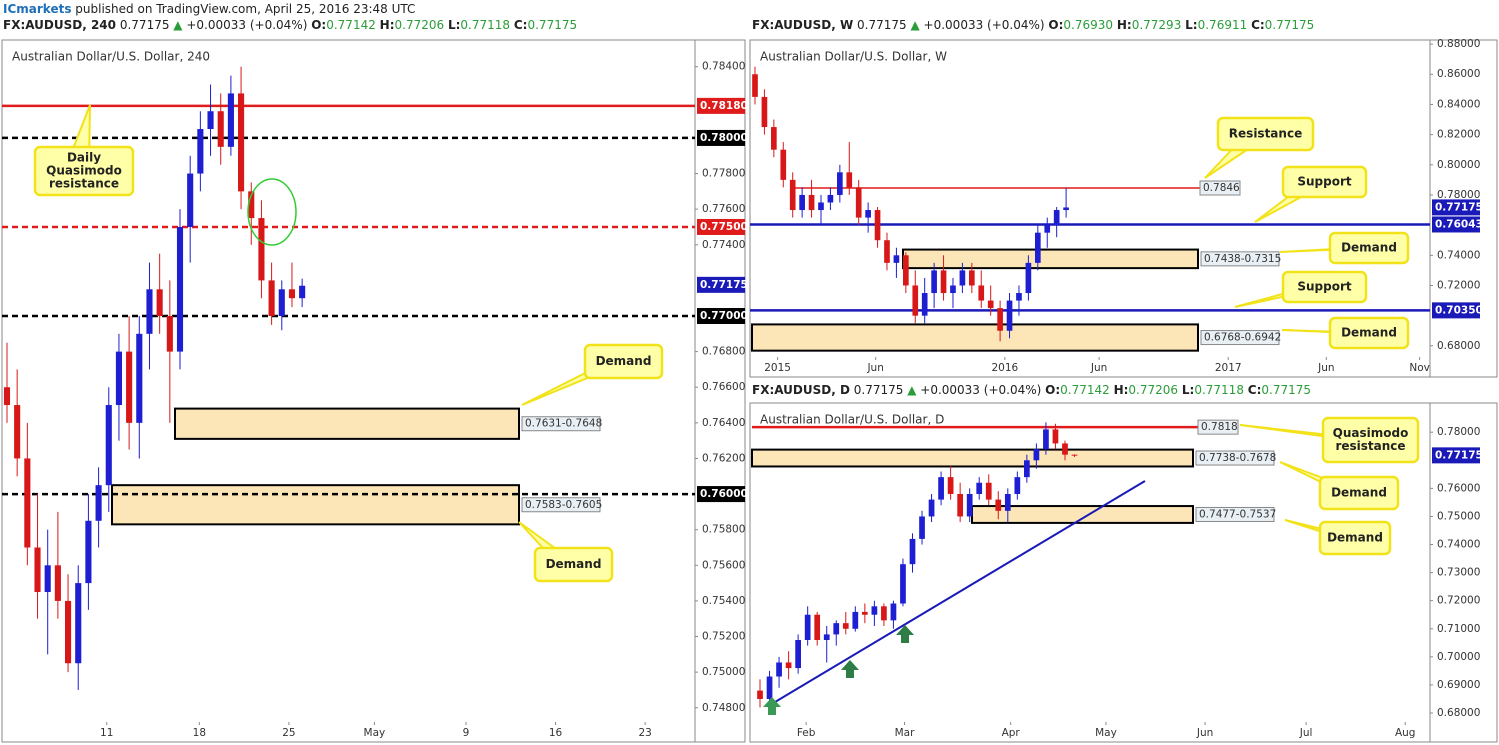  Describe the element at coordinates (1324, 287) in the screenshot. I see `callout-text: Support` at that location.